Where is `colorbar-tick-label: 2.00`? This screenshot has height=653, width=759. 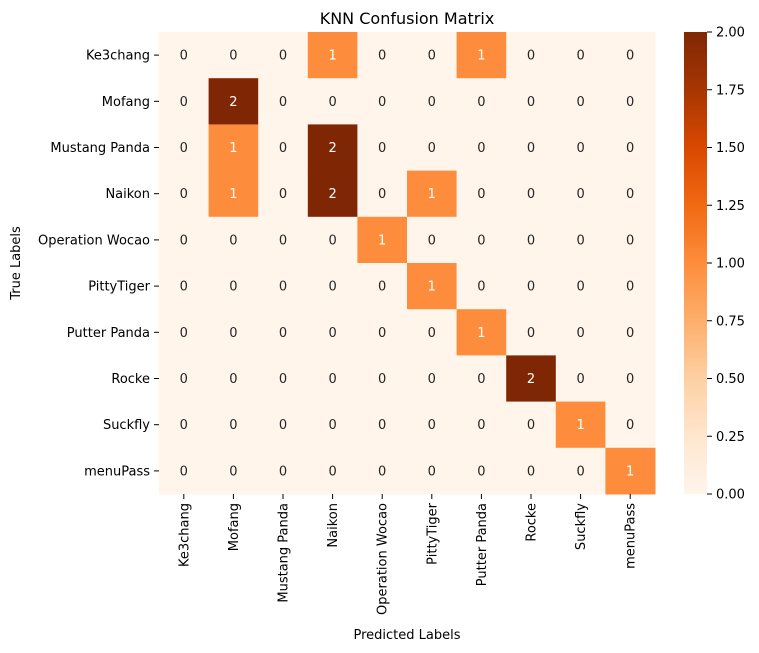 colorbar-tick-label: 2.00 is located at coordinates (730, 33).